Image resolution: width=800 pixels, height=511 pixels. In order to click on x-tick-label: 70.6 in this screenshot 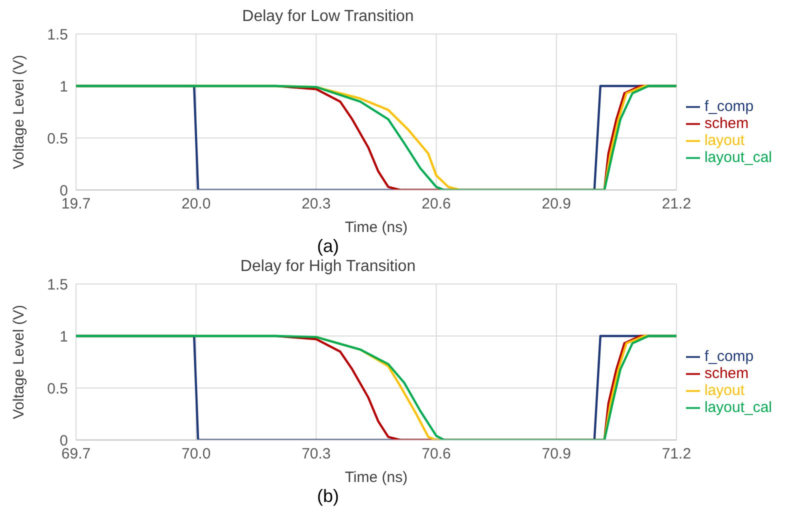, I will do `click(436, 454)`.